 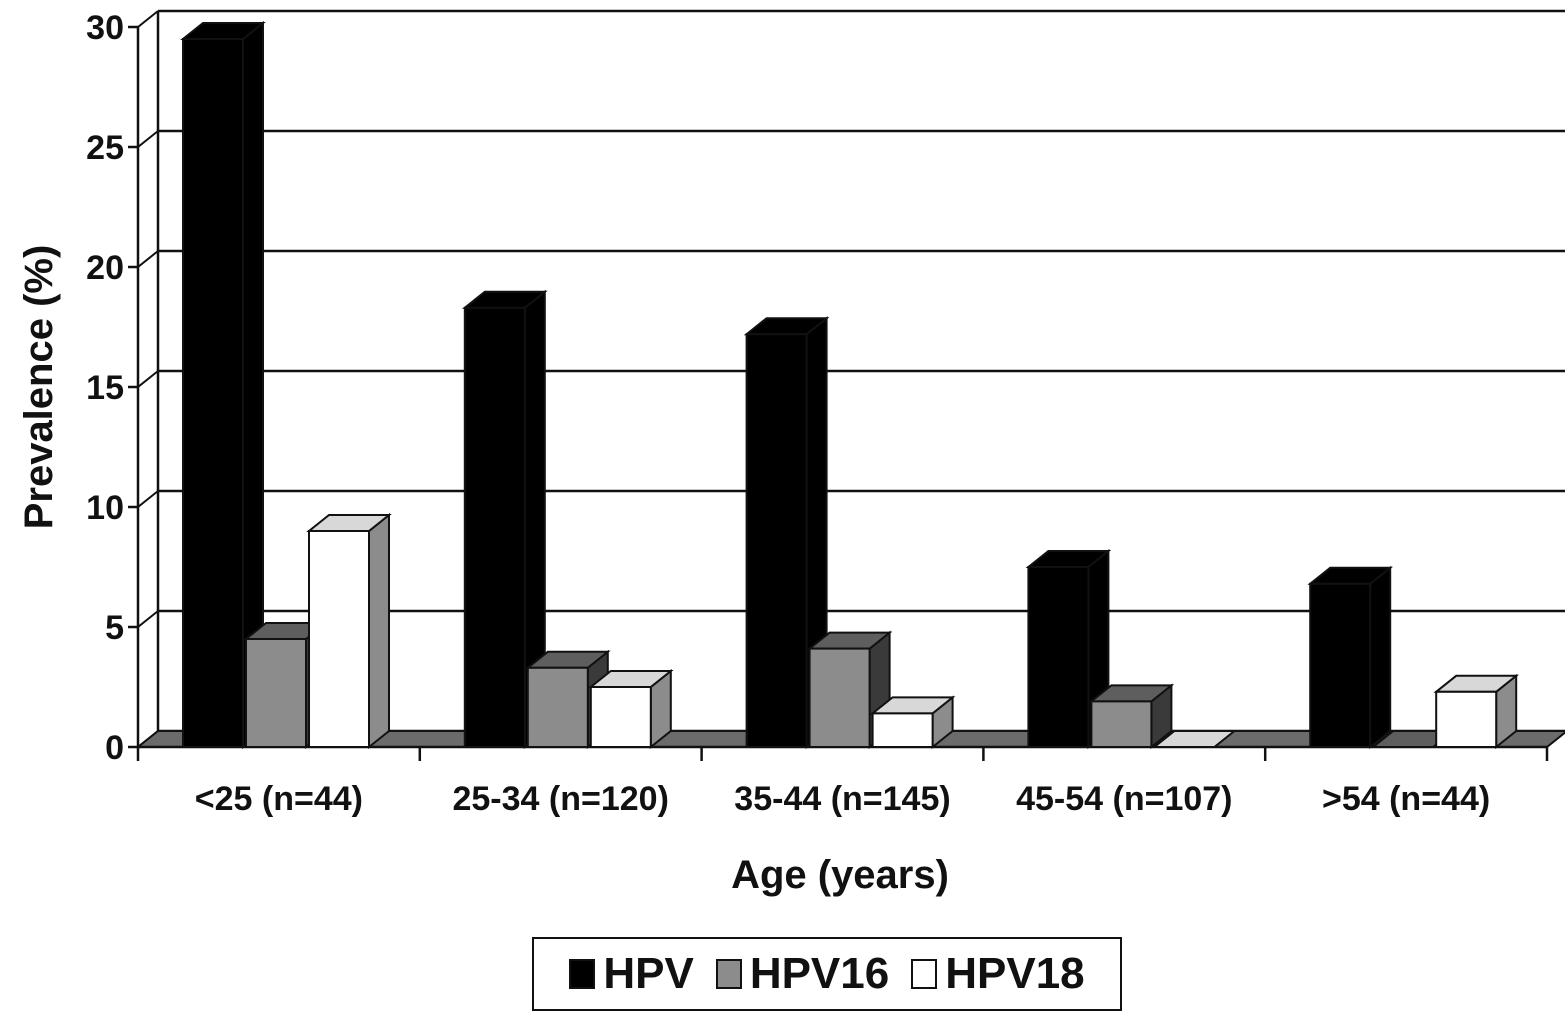 What do you see at coordinates (114, 748) in the screenshot?
I see `y-tick-label: 0` at bounding box center [114, 748].